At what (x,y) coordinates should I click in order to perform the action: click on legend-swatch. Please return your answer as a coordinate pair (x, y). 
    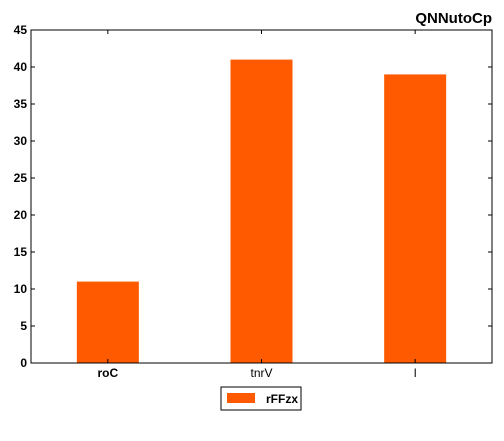
    Looking at the image, I should click on (241, 398).